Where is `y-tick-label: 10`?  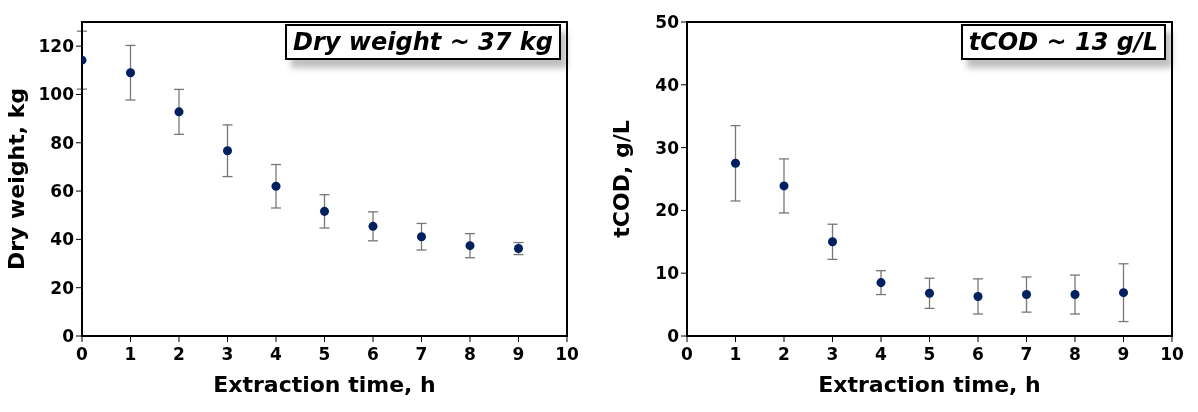 y-tick-label: 10 is located at coordinates (667, 273).